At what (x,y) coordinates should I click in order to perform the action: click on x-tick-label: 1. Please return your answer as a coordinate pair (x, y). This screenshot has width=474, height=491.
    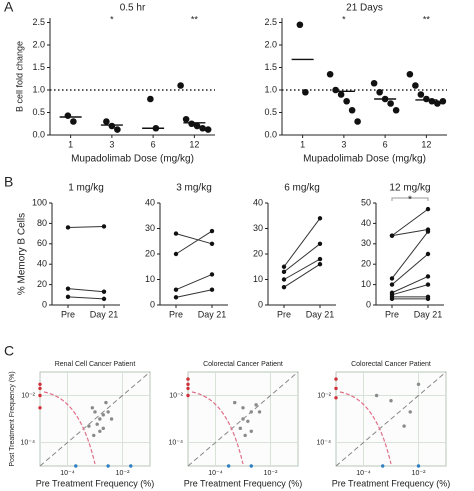
    Looking at the image, I should click on (70, 144).